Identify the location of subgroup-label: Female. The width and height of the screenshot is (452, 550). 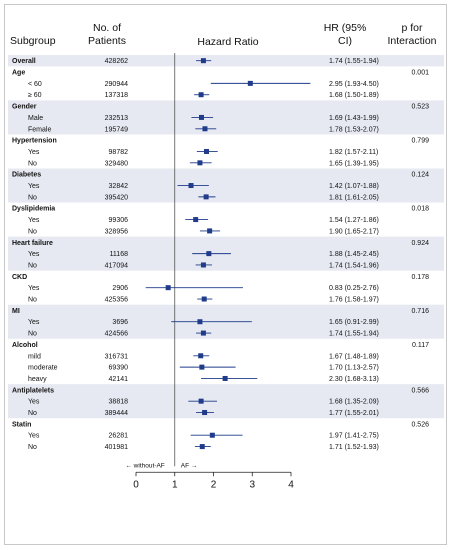
(39, 129).